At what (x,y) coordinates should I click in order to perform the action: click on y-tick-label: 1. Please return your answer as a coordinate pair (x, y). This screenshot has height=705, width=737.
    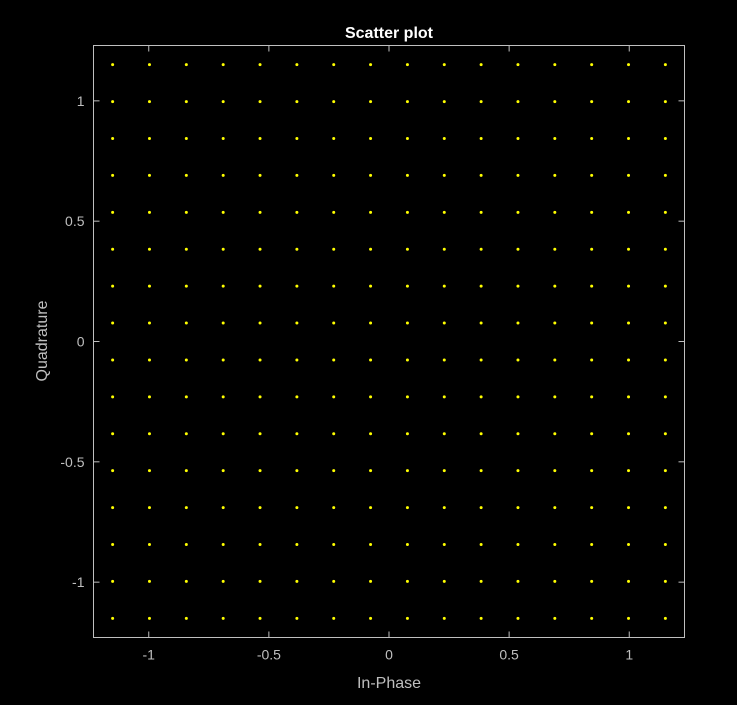
    Looking at the image, I should click on (81, 101).